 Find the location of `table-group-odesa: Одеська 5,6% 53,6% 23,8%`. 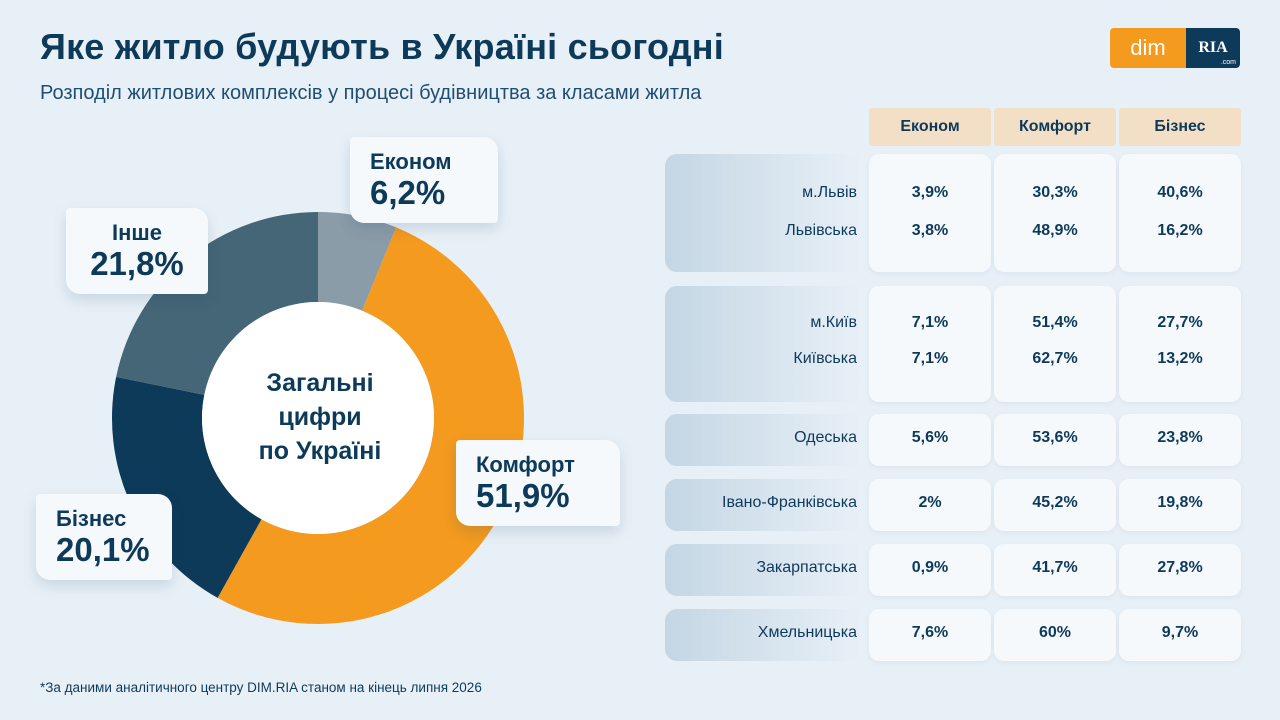

table-group-odesa: Одеська 5,6% 53,6% 23,8% is located at coordinates (953, 440).